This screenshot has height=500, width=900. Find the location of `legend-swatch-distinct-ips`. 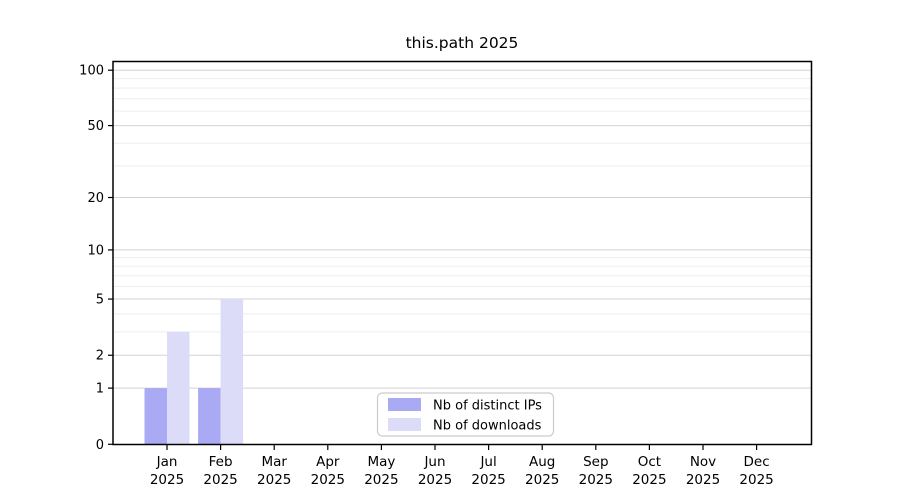

legend-swatch-distinct-ips is located at coordinates (404, 404).